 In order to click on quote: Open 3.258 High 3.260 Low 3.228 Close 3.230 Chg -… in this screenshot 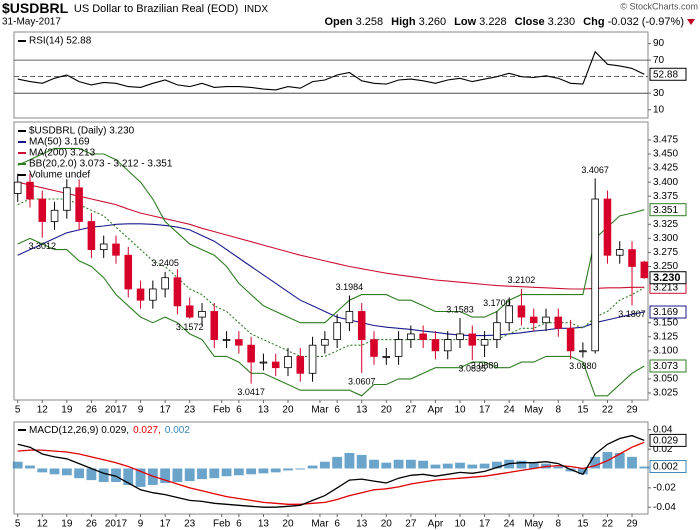, I will do `click(505, 22)`.